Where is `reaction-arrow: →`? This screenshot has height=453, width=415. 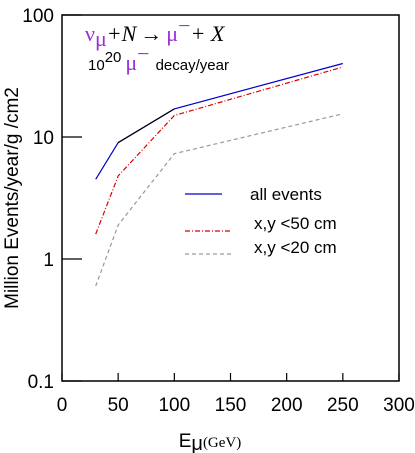 reaction-arrow: → is located at coordinates (151, 33).